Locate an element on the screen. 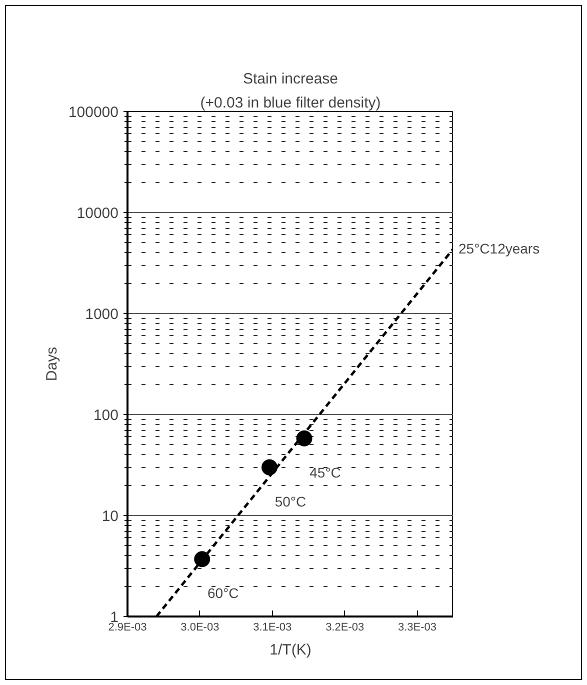 The image size is (587, 685). x-tick-label: 3.1E-03 is located at coordinates (272, 628).